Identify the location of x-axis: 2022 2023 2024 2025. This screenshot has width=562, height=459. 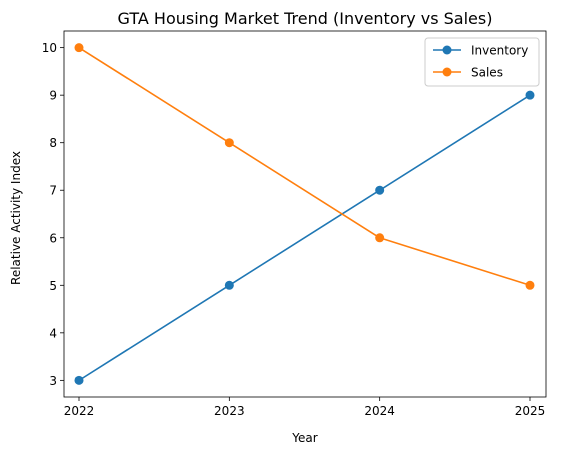
(305, 407).